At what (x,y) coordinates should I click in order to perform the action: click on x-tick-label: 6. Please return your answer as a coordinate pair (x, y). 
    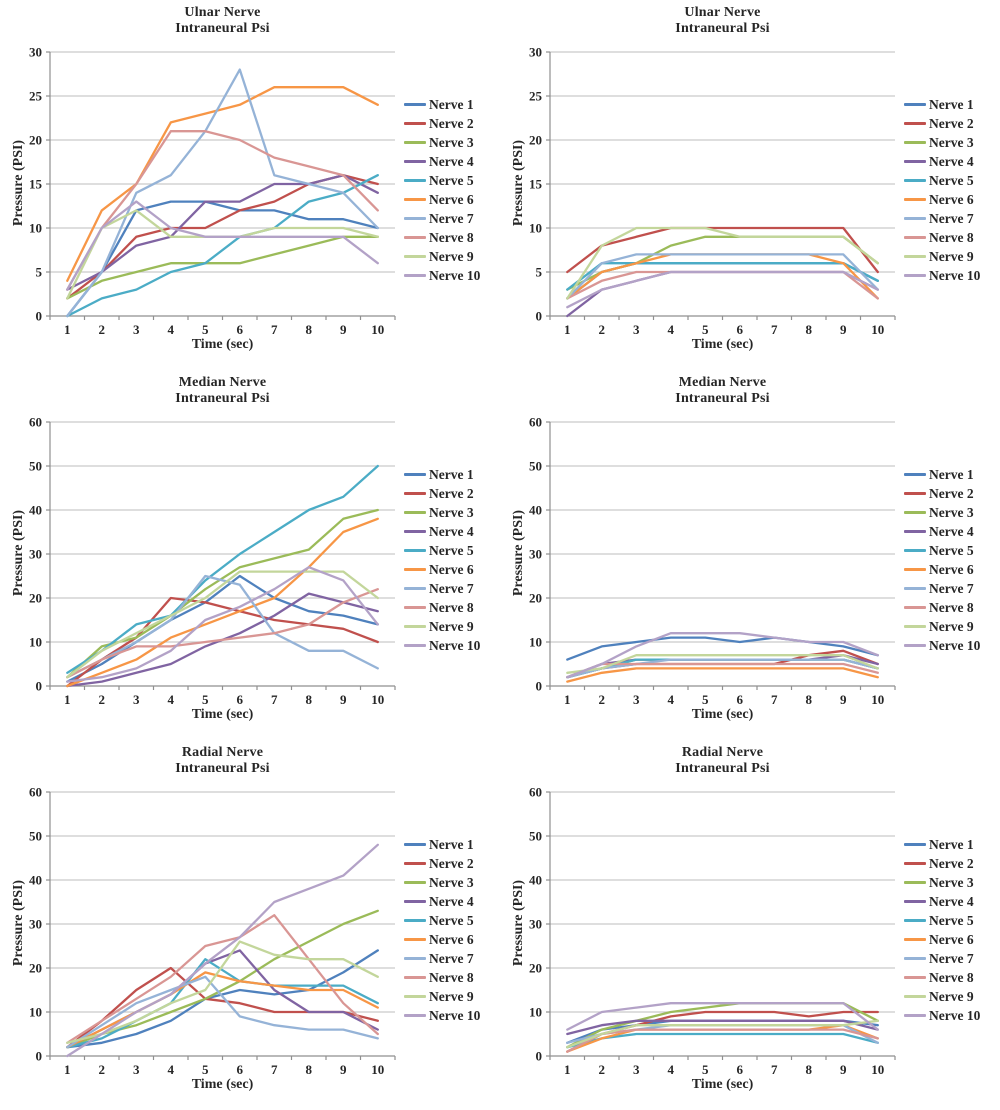
    Looking at the image, I should click on (740, 1069).